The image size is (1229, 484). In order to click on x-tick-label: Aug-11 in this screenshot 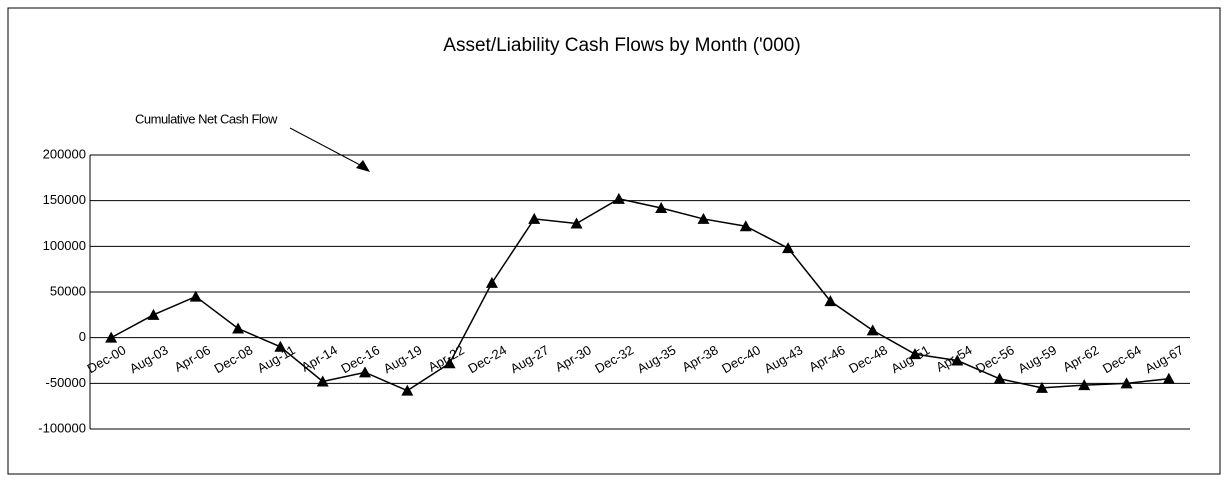, I will do `click(276, 358)`.